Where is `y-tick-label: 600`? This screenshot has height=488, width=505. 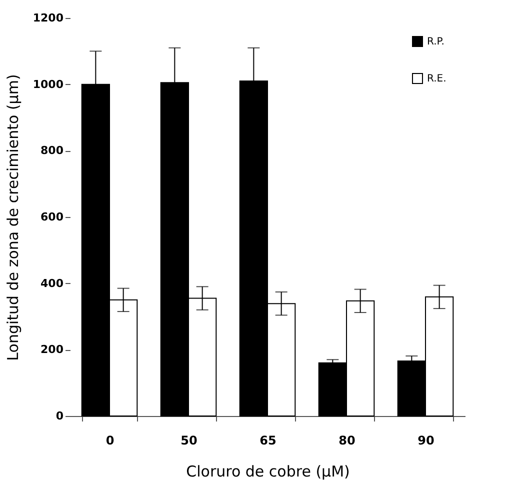
y-tick-label: 600 is located at coordinates (52, 217).